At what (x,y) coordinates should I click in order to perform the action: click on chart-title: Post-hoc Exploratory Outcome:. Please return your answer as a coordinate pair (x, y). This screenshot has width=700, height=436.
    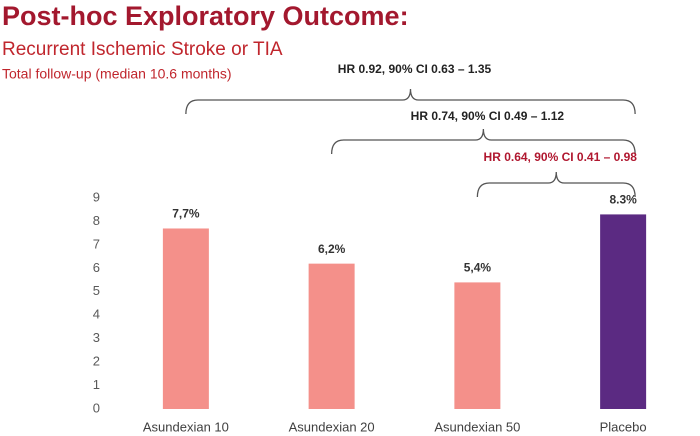
    Looking at the image, I should click on (205, 16).